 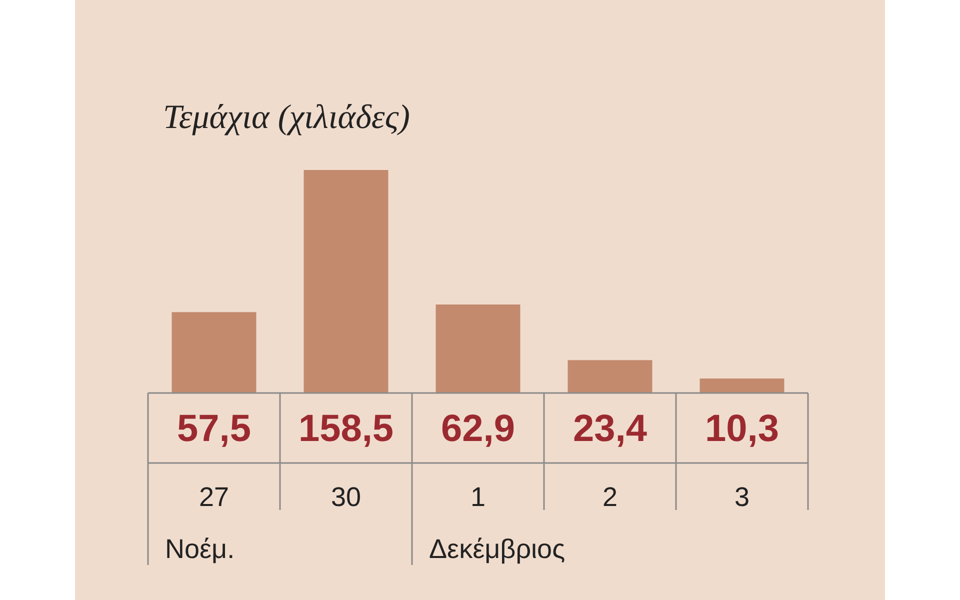 What do you see at coordinates (200, 549) in the screenshot?
I see `text: Νοέμ.` at bounding box center [200, 549].